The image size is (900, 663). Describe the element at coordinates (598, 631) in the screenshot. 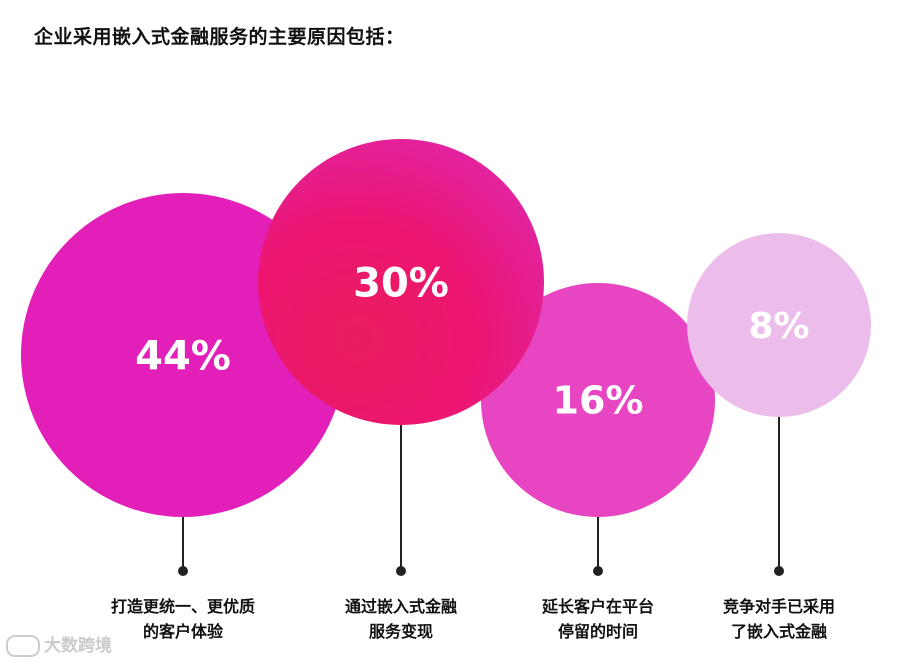

I see `category-label: 停留的时间` at that location.